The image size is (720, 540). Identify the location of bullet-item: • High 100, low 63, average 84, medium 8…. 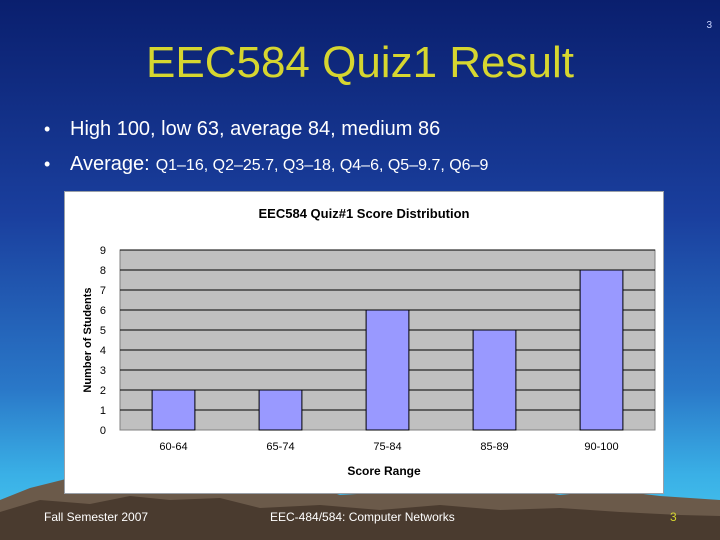
(266, 129).